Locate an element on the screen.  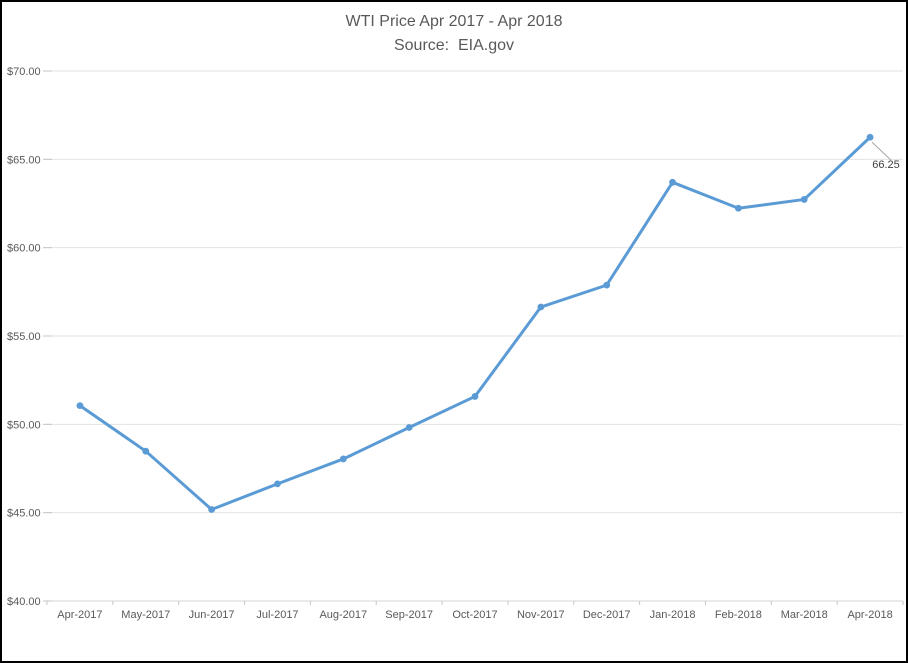
annotation-leader is located at coordinates (881, 151).